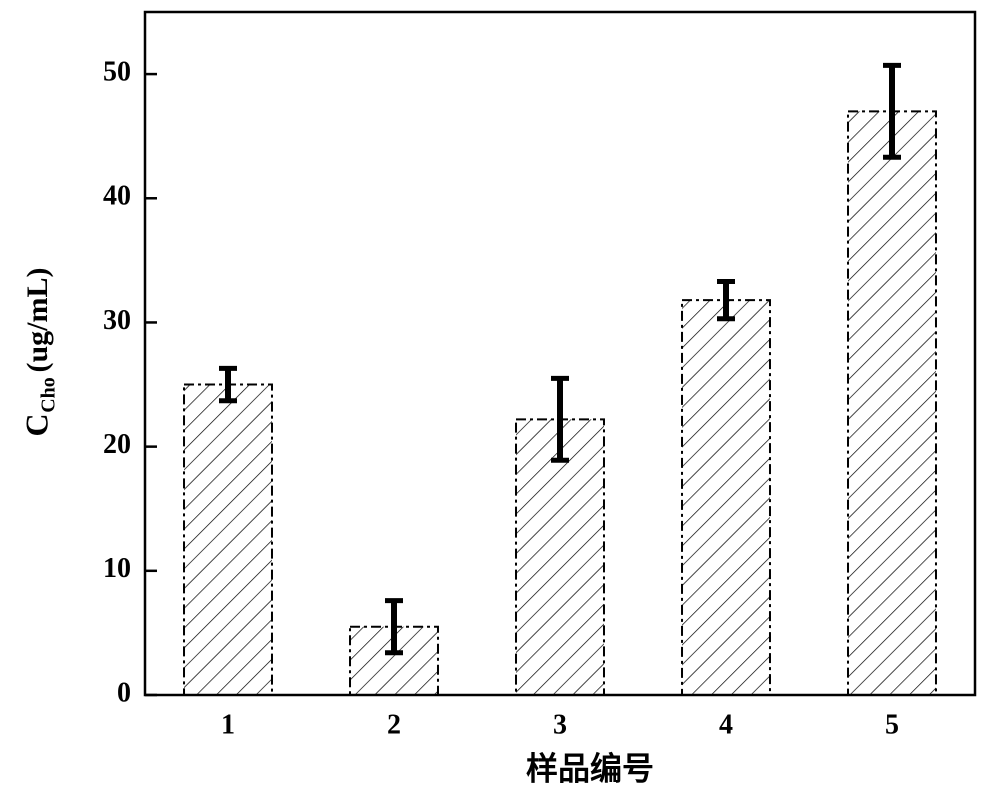 The width and height of the screenshot is (1000, 803). What do you see at coordinates (124, 692) in the screenshot?
I see `y-tick-label: 0` at bounding box center [124, 692].